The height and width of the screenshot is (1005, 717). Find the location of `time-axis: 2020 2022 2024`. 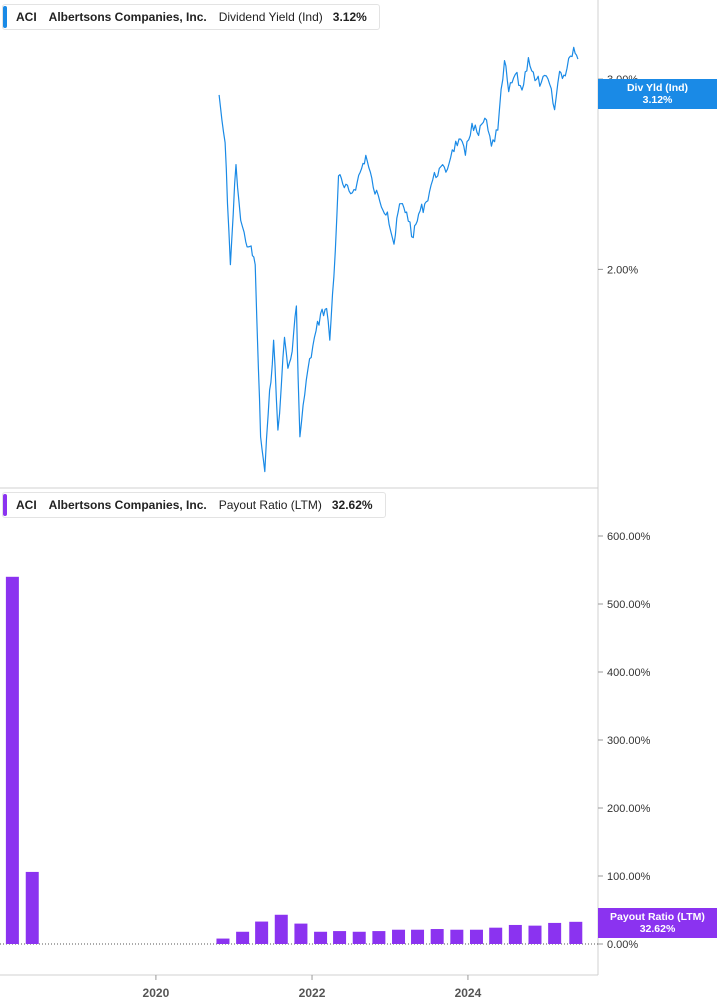

time-axis: 2020 2022 2024 is located at coordinates (312, 987).